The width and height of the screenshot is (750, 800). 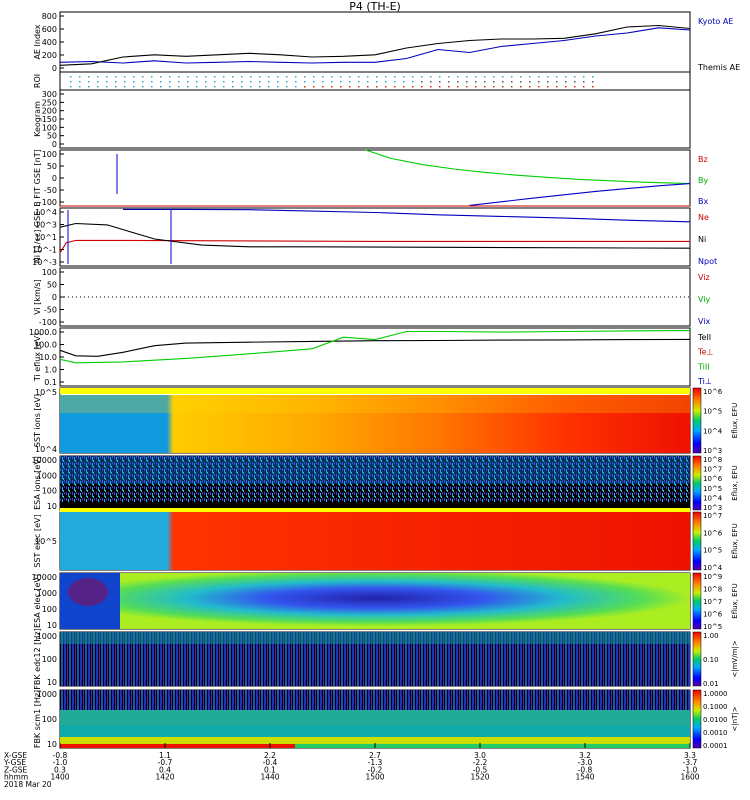 I want to click on colorbar-tick: 0.0010, so click(x=715, y=733).